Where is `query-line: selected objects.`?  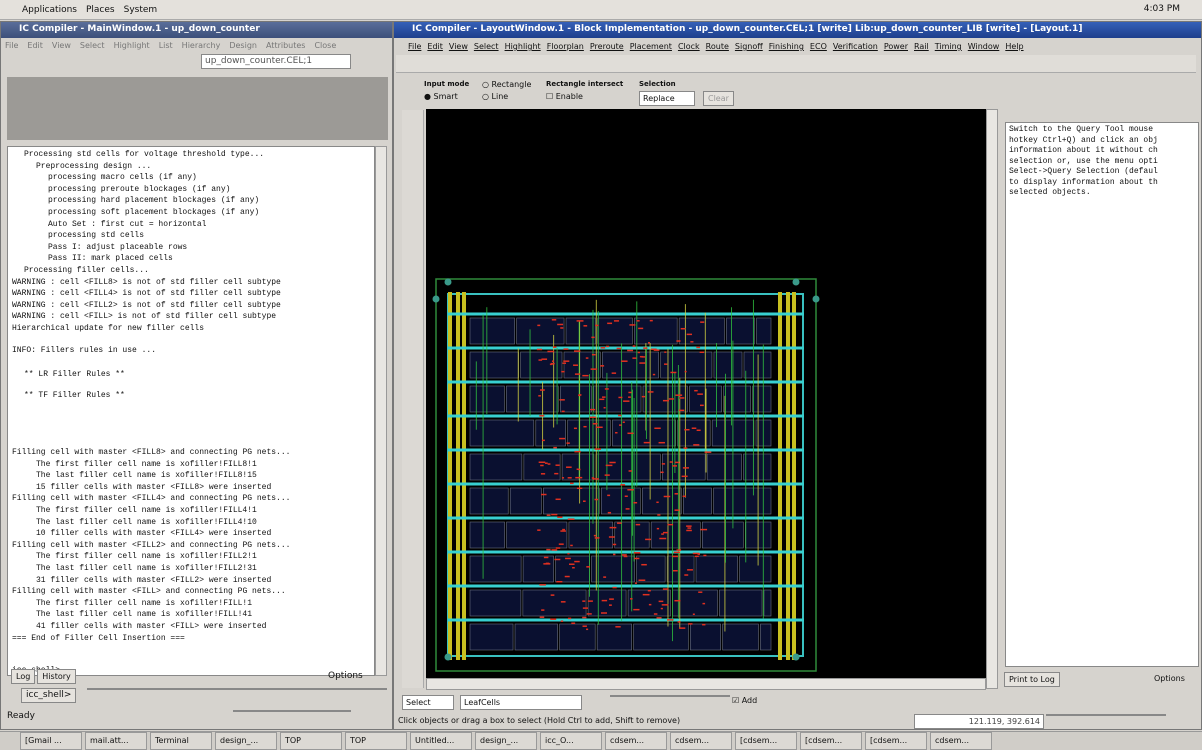
query-line: selected objects. is located at coordinates (1050, 192).